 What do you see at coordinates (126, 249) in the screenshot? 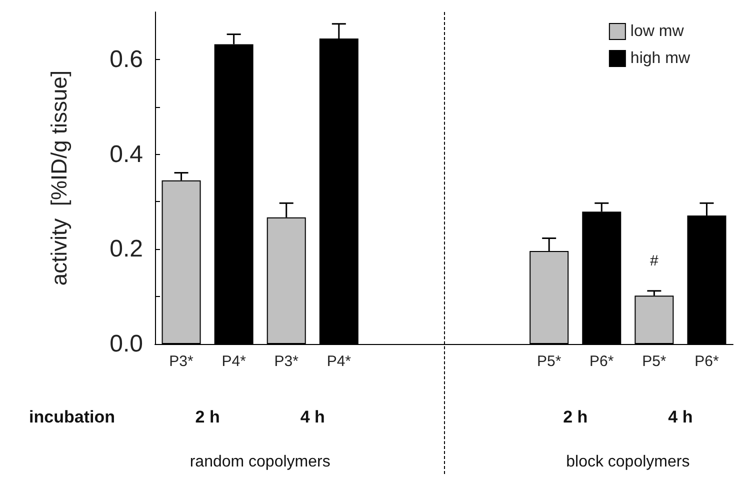
I see `y-tick-label: 0.2` at bounding box center [126, 249].